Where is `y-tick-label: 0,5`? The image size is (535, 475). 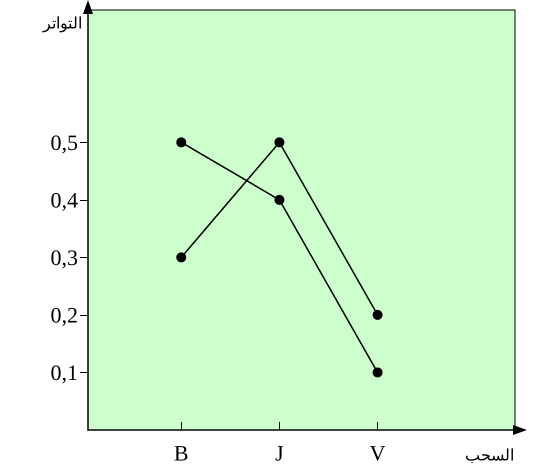
y-tick-label: 0,5 is located at coordinates (64, 142).